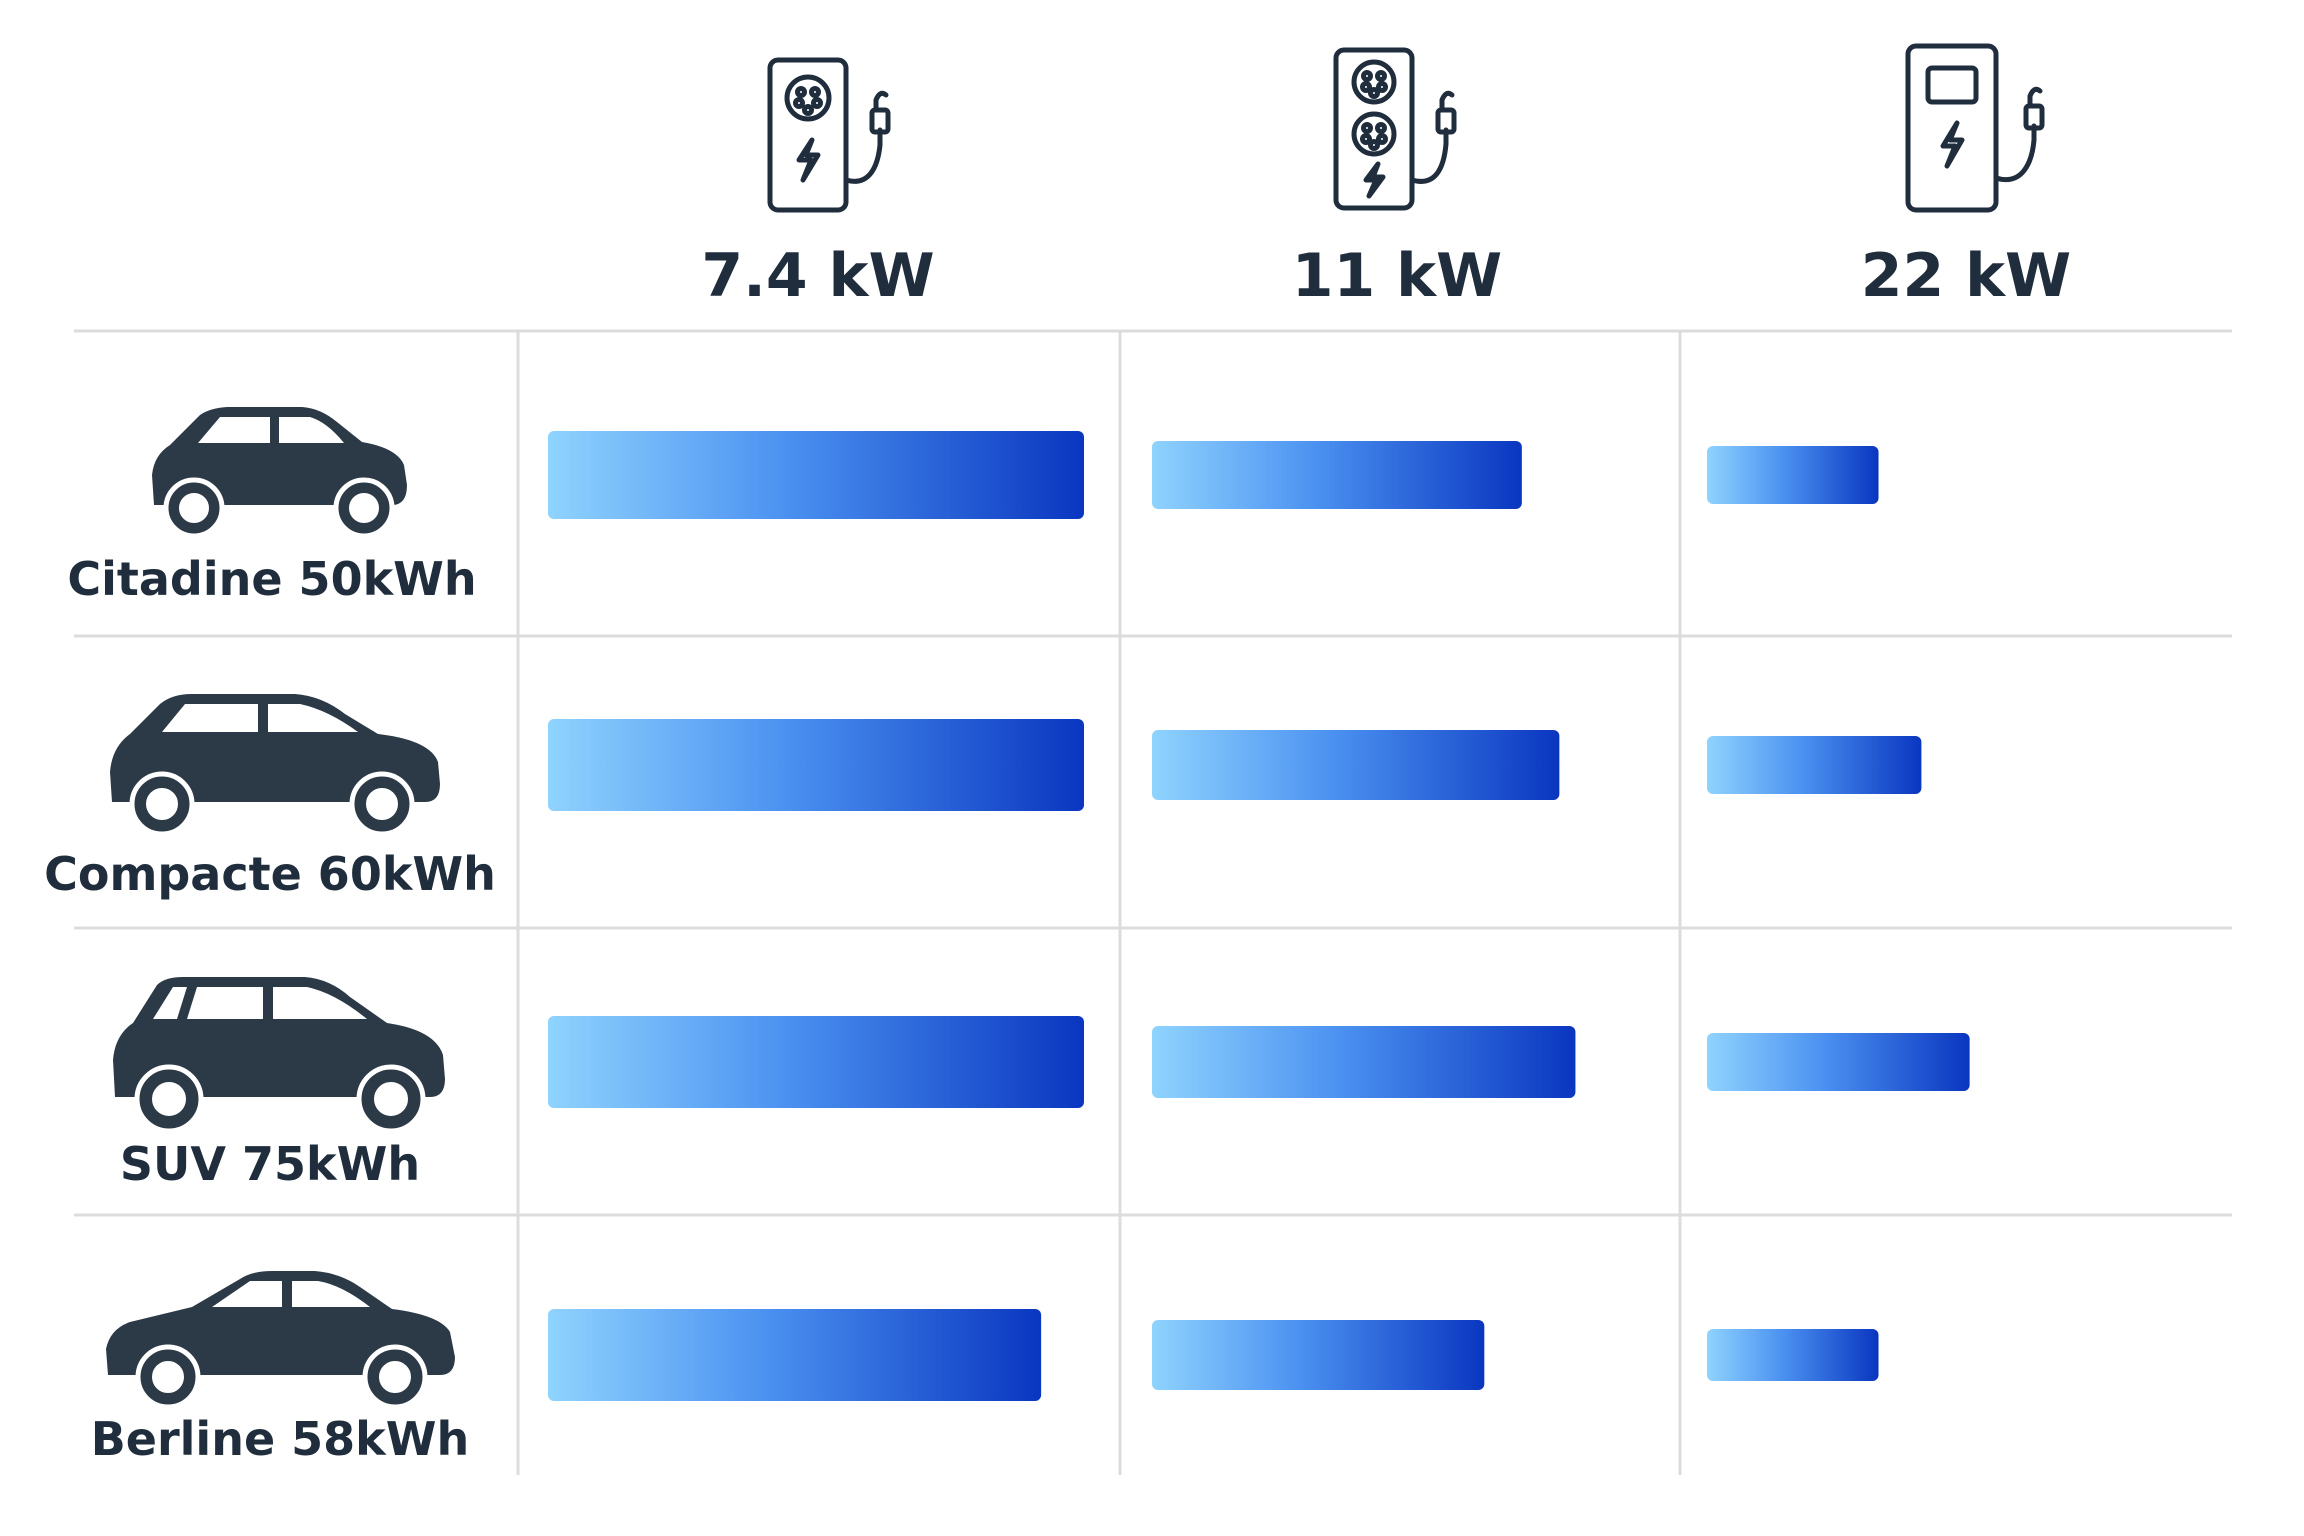 The image size is (2304, 1536). Describe the element at coordinates (1793, 1355) in the screenshot. I see `bar-row-4-22kw` at that location.